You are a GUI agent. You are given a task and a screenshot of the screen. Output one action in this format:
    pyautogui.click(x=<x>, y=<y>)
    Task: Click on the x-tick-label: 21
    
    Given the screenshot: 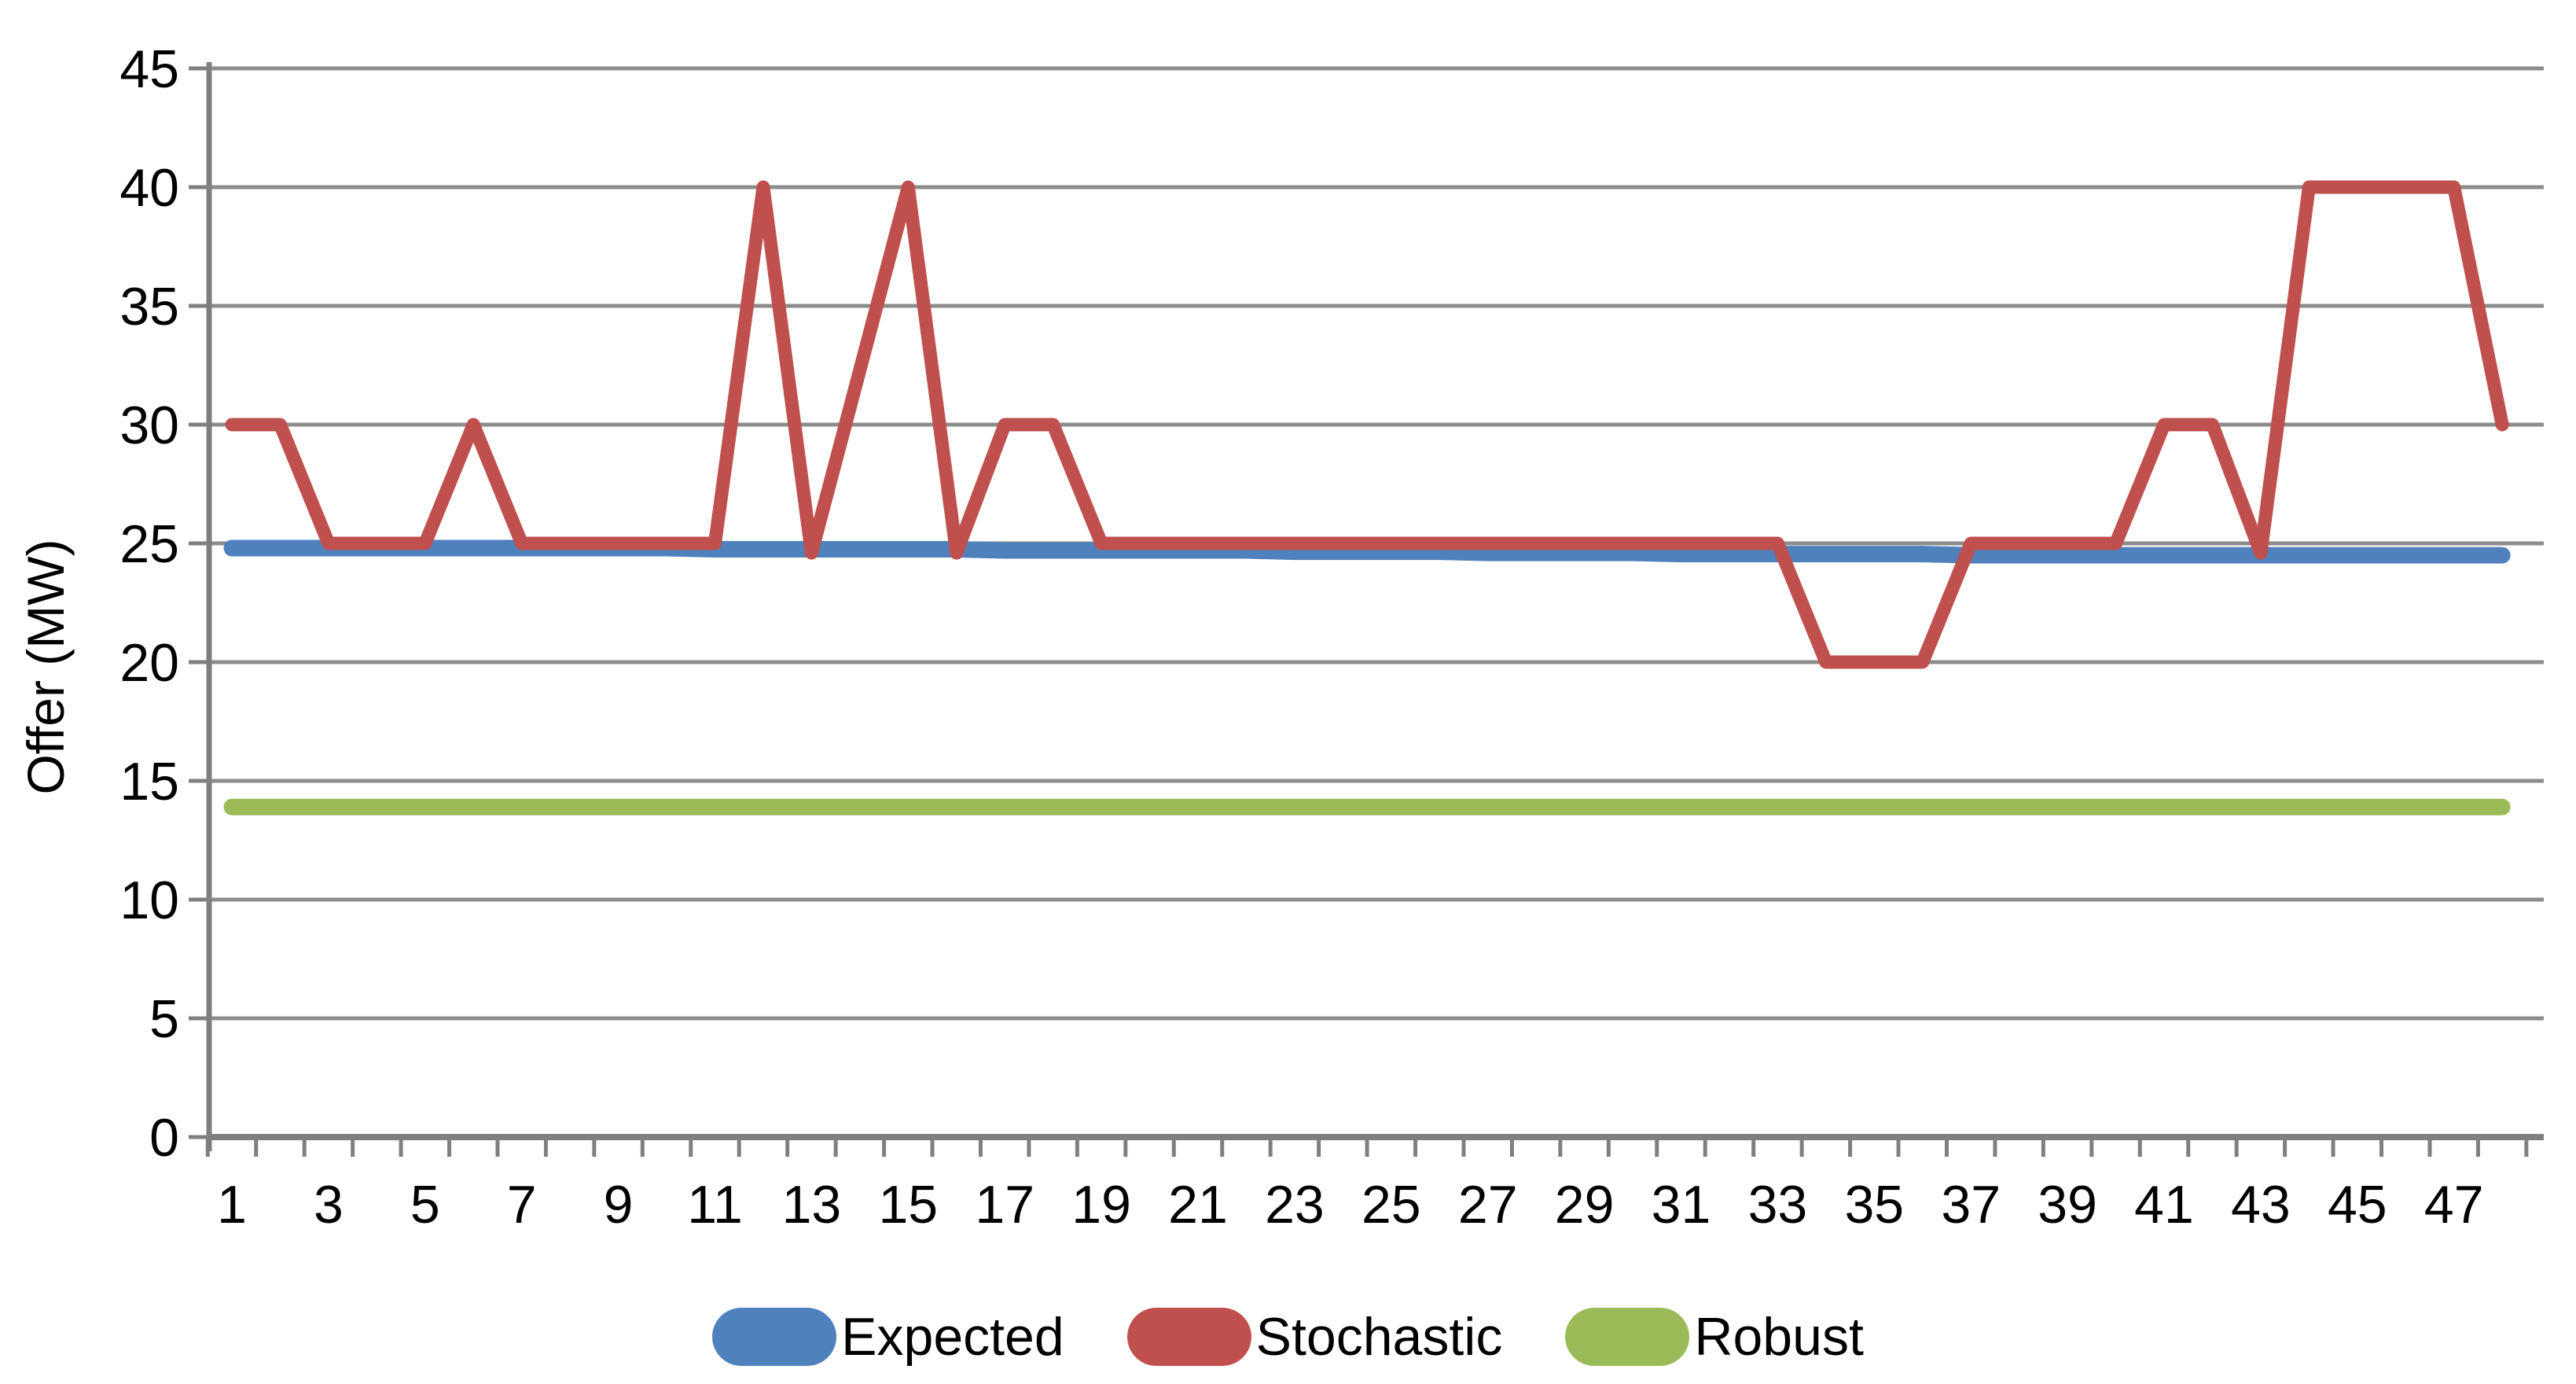 What is the action you would take?
    pyautogui.click(x=1198, y=1205)
    